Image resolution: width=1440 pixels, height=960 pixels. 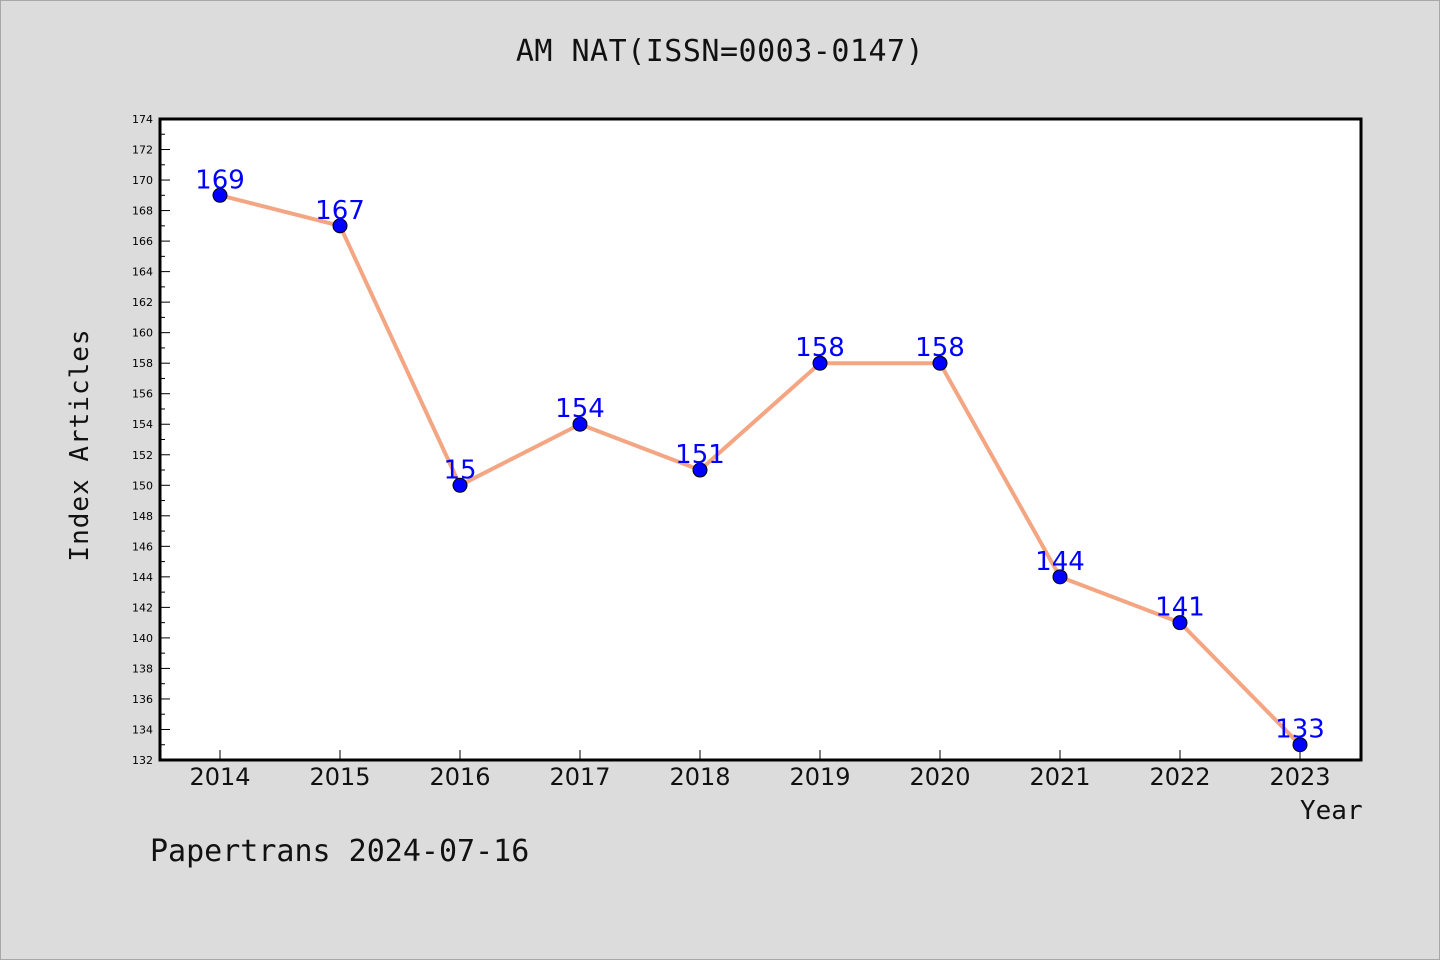 I want to click on data-label-2014: 169, so click(x=220, y=180).